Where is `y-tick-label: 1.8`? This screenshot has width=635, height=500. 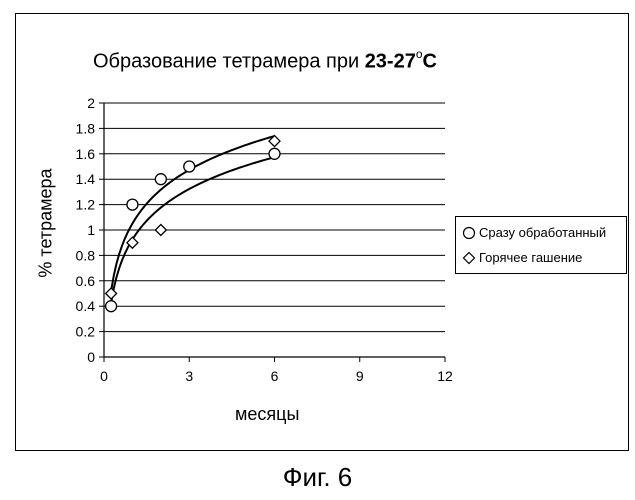
y-tick-label: 1.8 is located at coordinates (86, 128).